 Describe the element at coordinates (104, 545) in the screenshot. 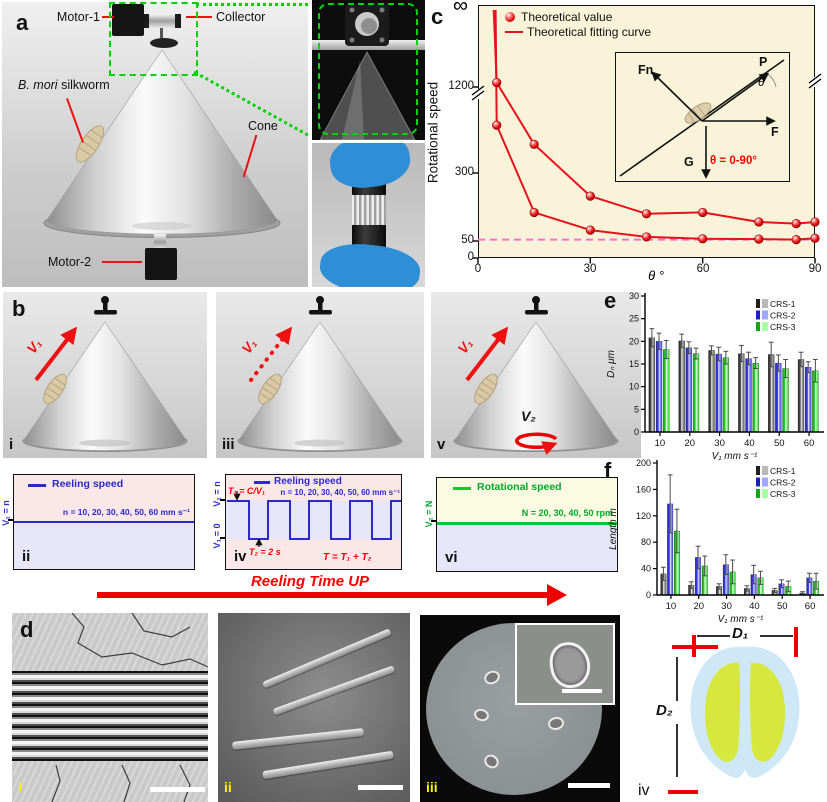

I see `chart-ii-bottom-band` at that location.